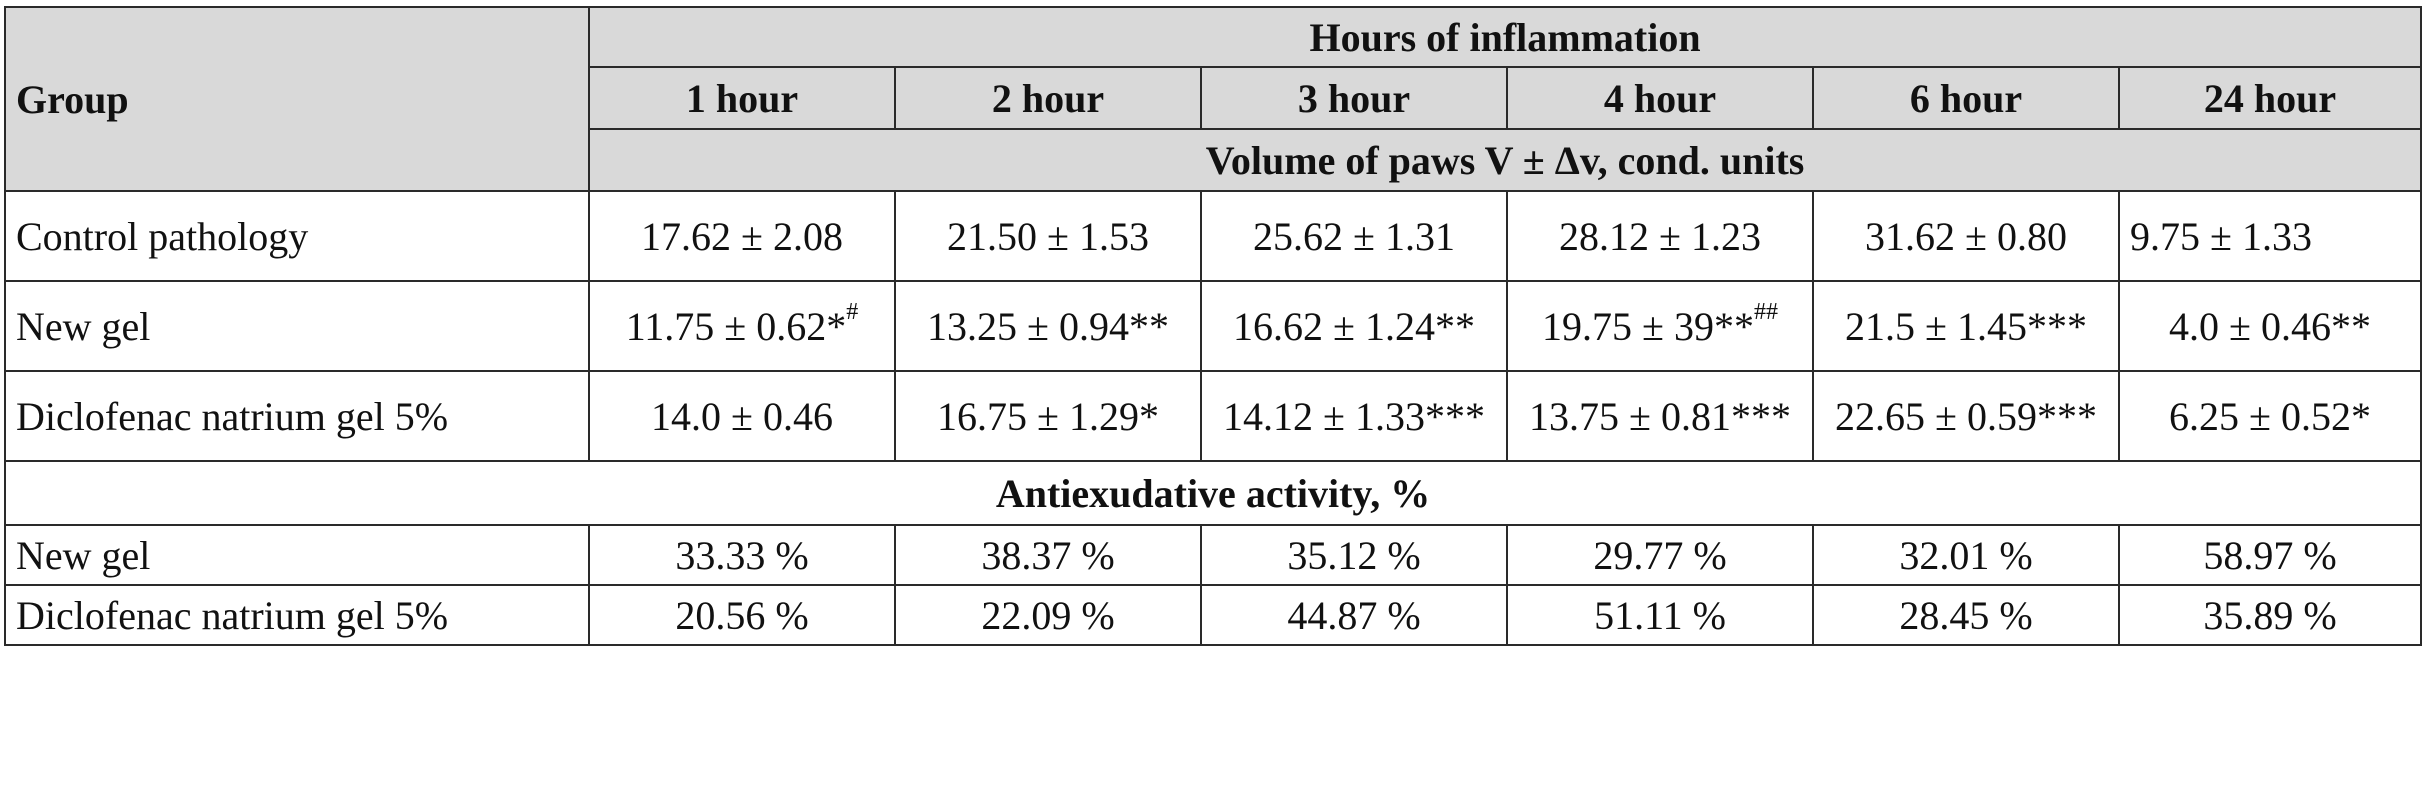 Image resolution: width=2426 pixels, height=800 pixels. What do you see at coordinates (2270, 236) in the screenshot?
I see `volume-cell: 9.75 ± 1.33` at bounding box center [2270, 236].